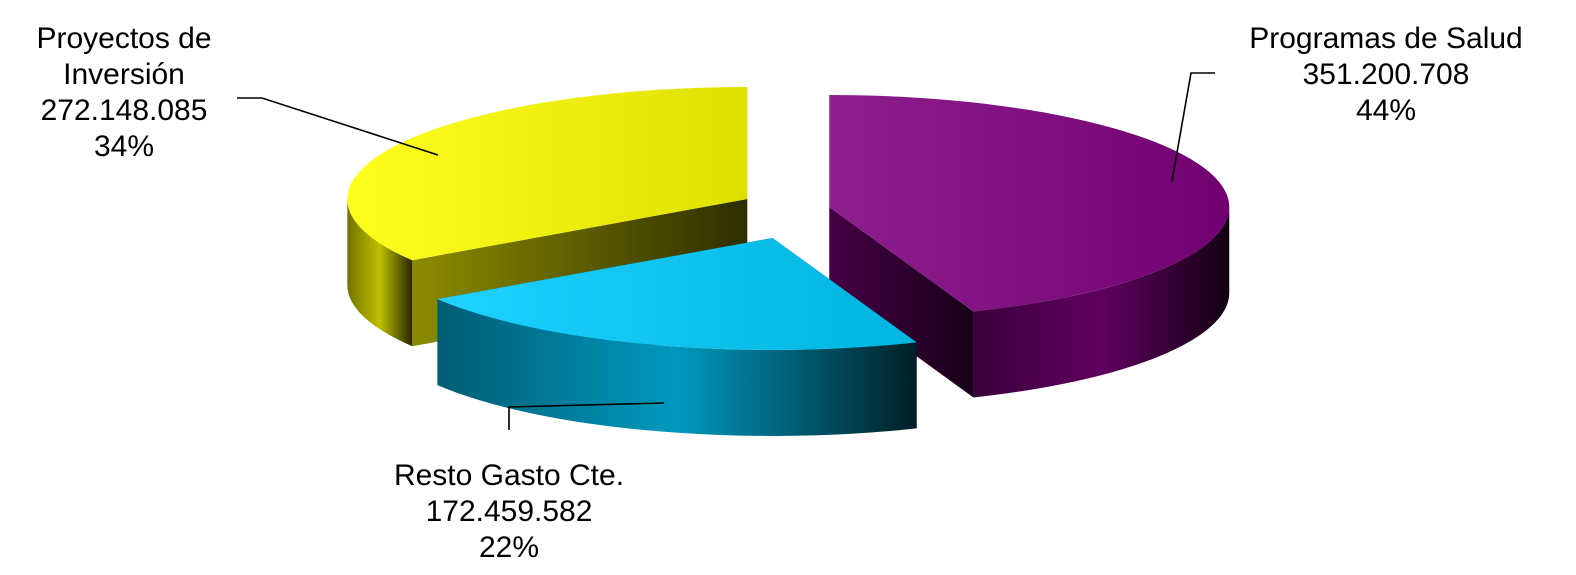 The width and height of the screenshot is (1576, 575). Describe the element at coordinates (124, 74) in the screenshot. I see `slice-label-name: Inversión` at that location.